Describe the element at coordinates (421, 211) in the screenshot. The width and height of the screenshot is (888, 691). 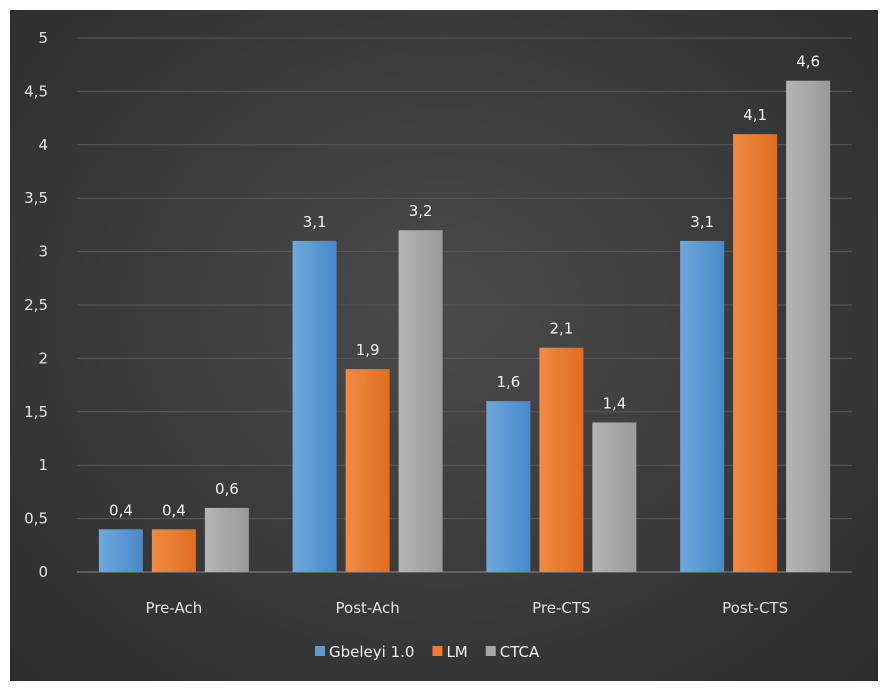
I see `data-label: 3,2` at that location.